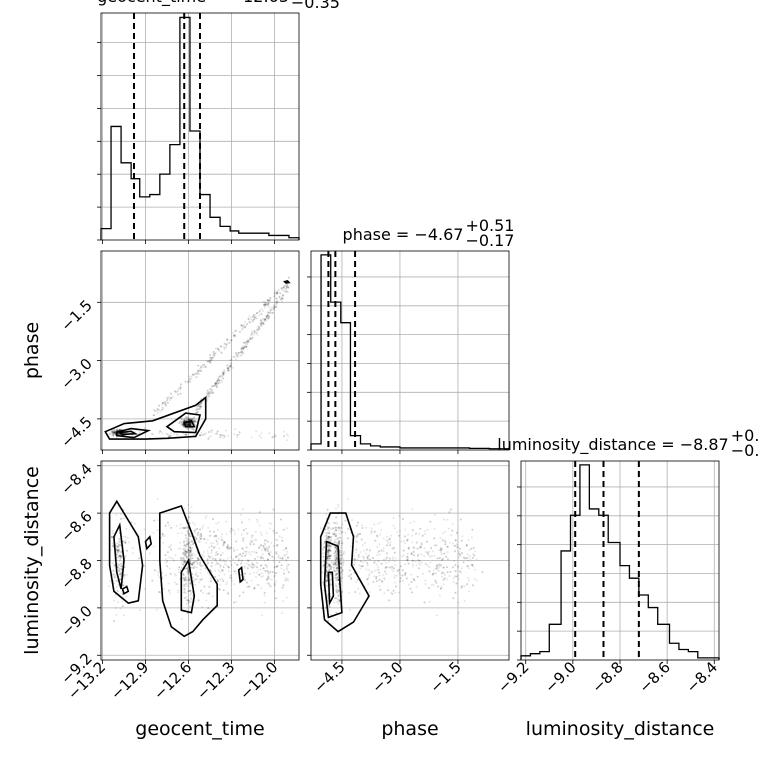 The width and height of the screenshot is (760, 760). What do you see at coordinates (401, 560) in the screenshot?
I see `scatter-phase-luminosity_distance` at bounding box center [401, 560].